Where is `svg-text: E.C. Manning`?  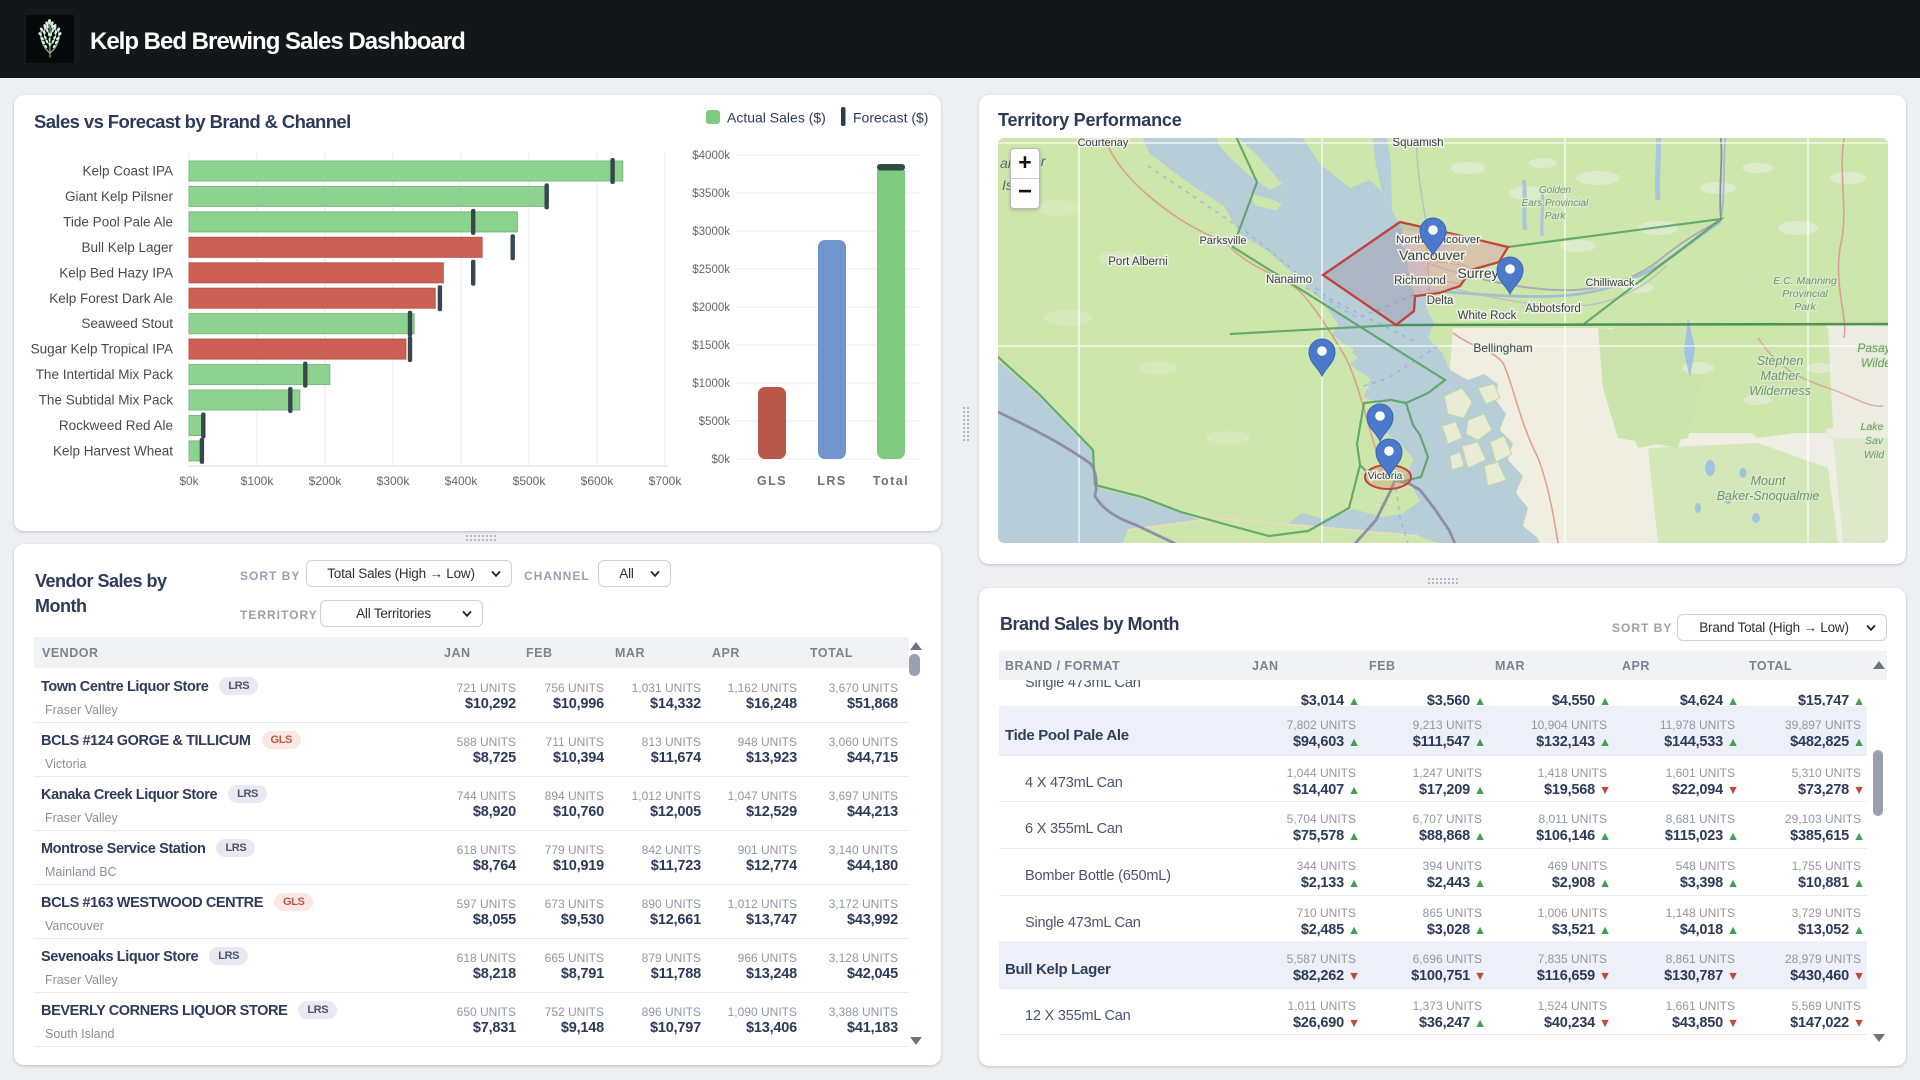 svg-text: E.C. Manning is located at coordinates (1805, 281).